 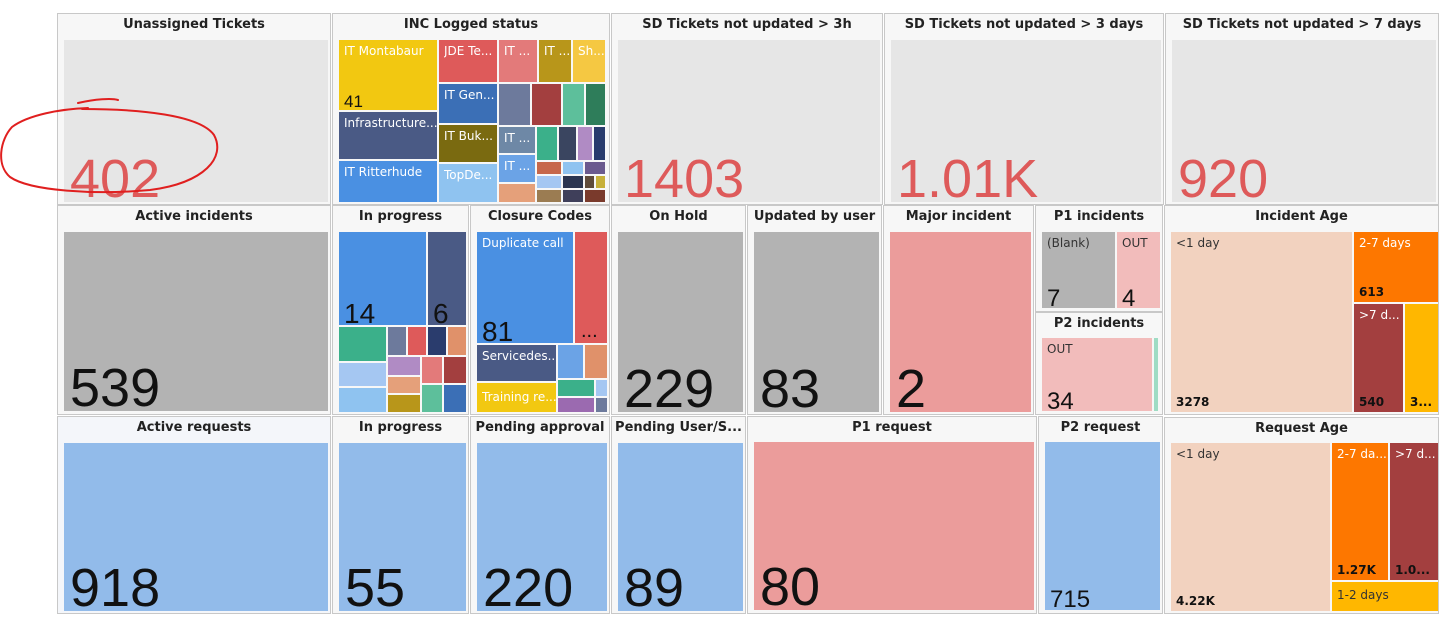 What do you see at coordinates (388, 181) in the screenshot?
I see `treemap-cell-it-ritterhude: IT Ritterhude` at bounding box center [388, 181].